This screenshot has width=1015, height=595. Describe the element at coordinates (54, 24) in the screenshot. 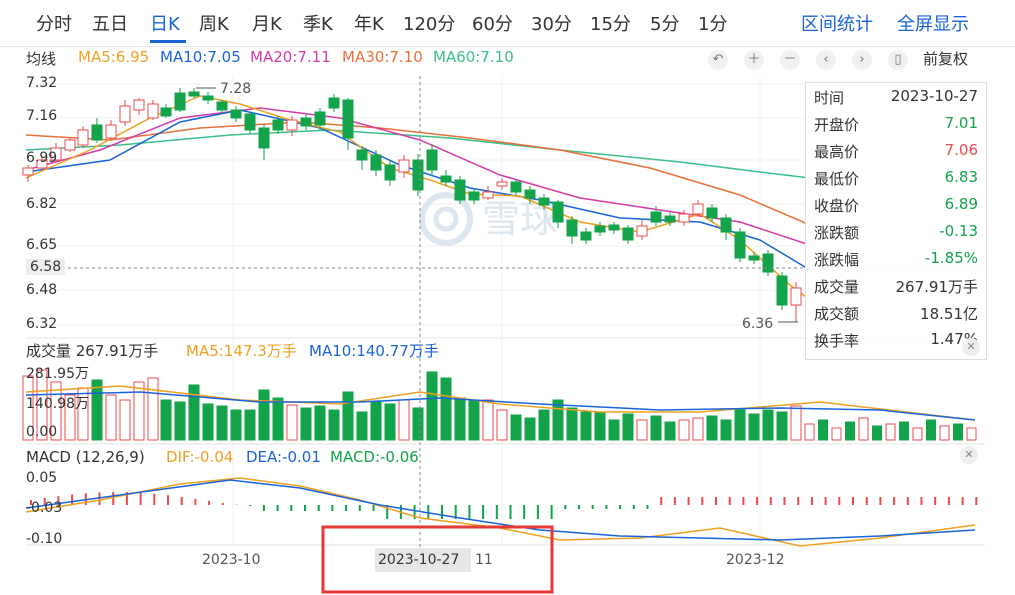

I see `tab-timeshare: 分时` at that location.